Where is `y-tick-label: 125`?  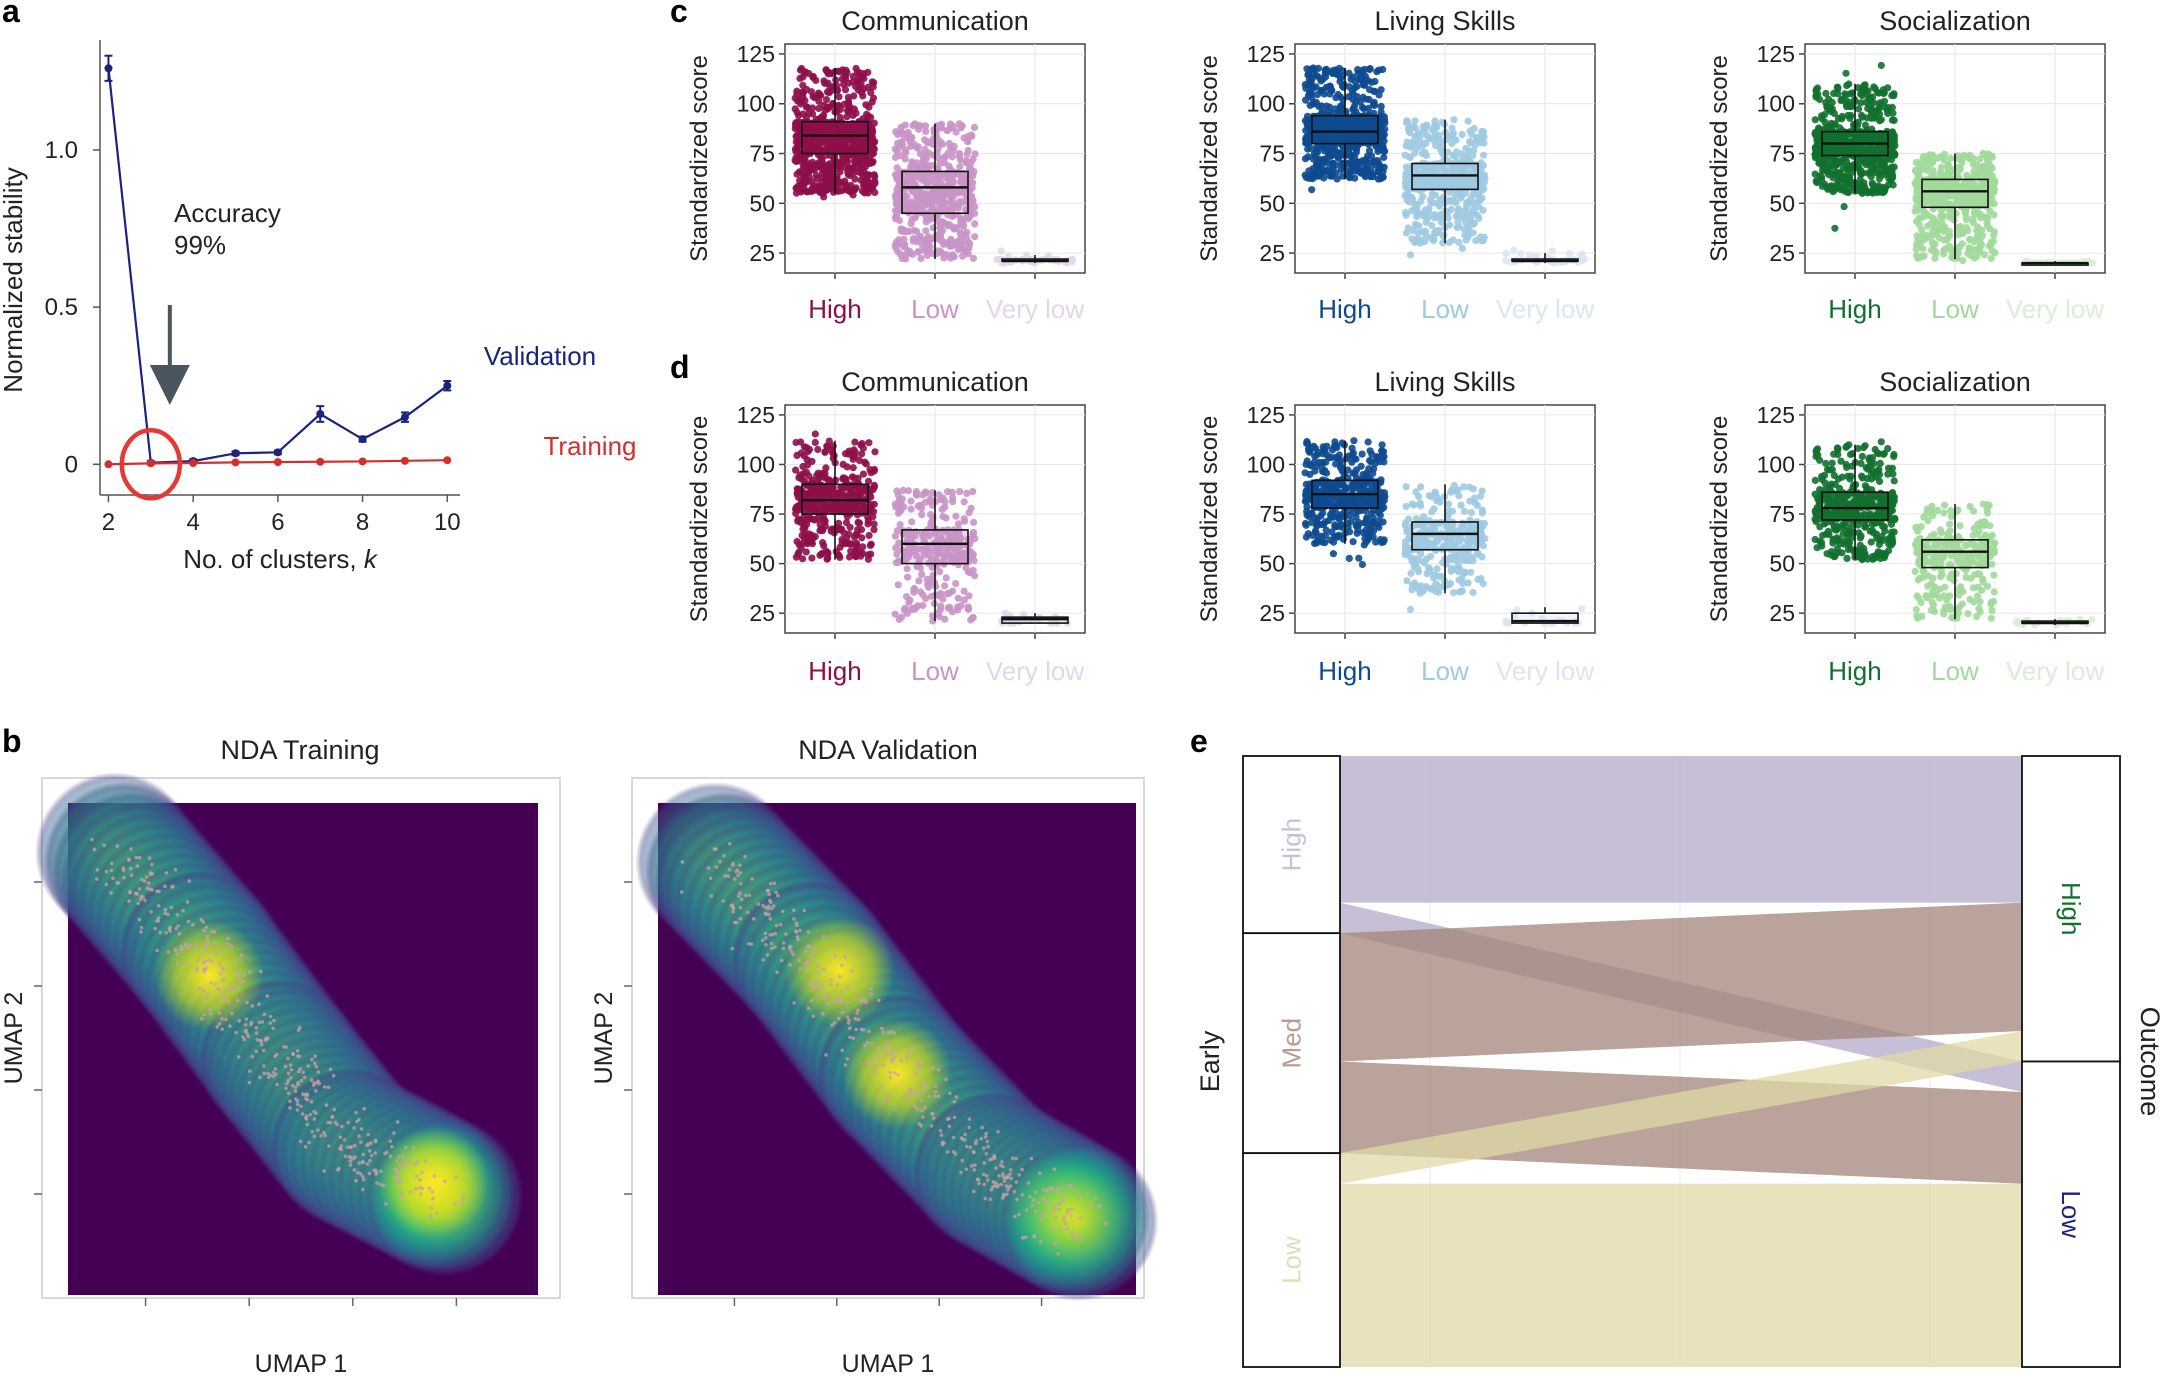
y-tick-label: 125 is located at coordinates (756, 54).